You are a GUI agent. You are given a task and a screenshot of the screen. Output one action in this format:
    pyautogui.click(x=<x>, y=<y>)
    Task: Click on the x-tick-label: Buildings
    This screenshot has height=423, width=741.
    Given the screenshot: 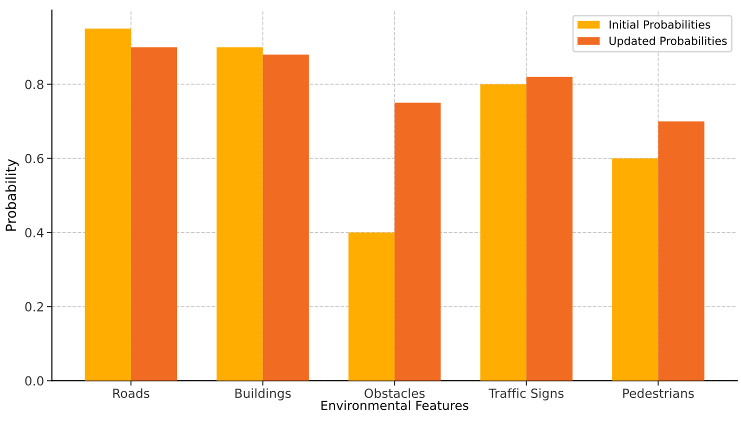 What is the action you would take?
    pyautogui.click(x=263, y=394)
    